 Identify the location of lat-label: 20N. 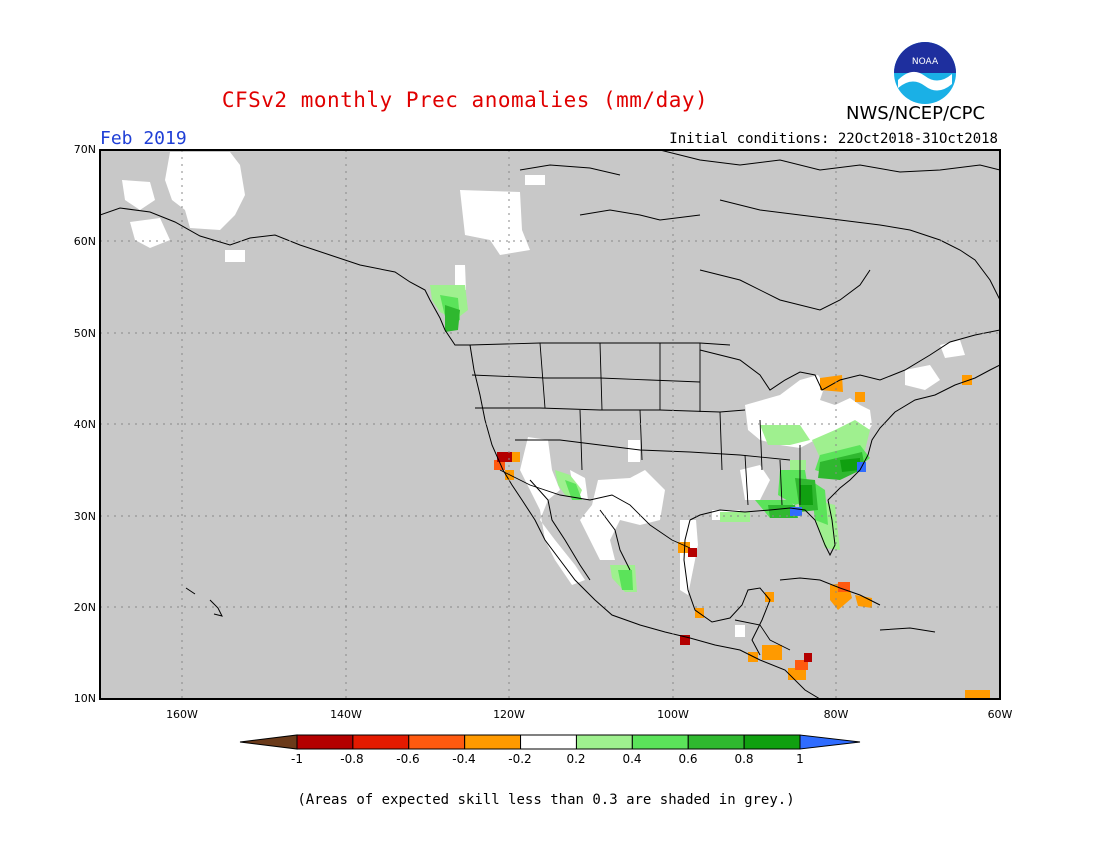
(84, 607).